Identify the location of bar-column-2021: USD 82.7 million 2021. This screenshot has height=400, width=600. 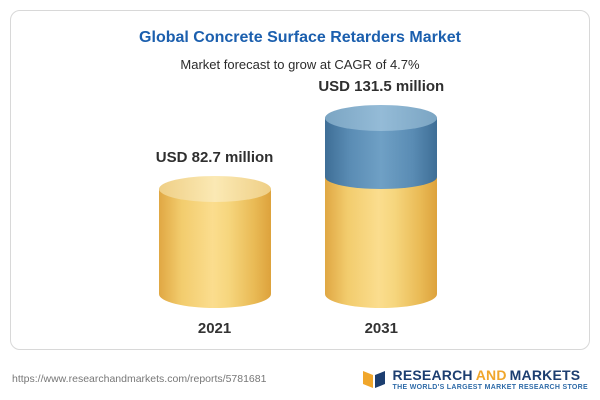
(215, 243).